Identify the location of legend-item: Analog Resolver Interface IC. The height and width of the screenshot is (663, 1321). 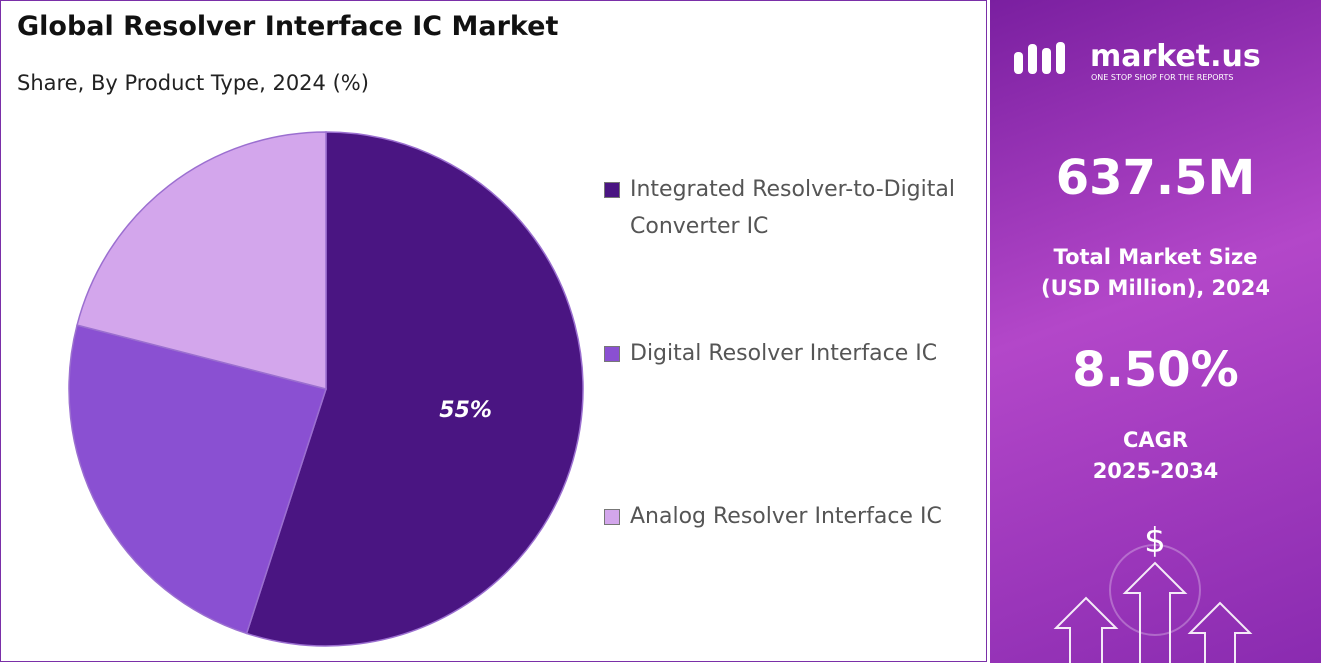
(789, 516).